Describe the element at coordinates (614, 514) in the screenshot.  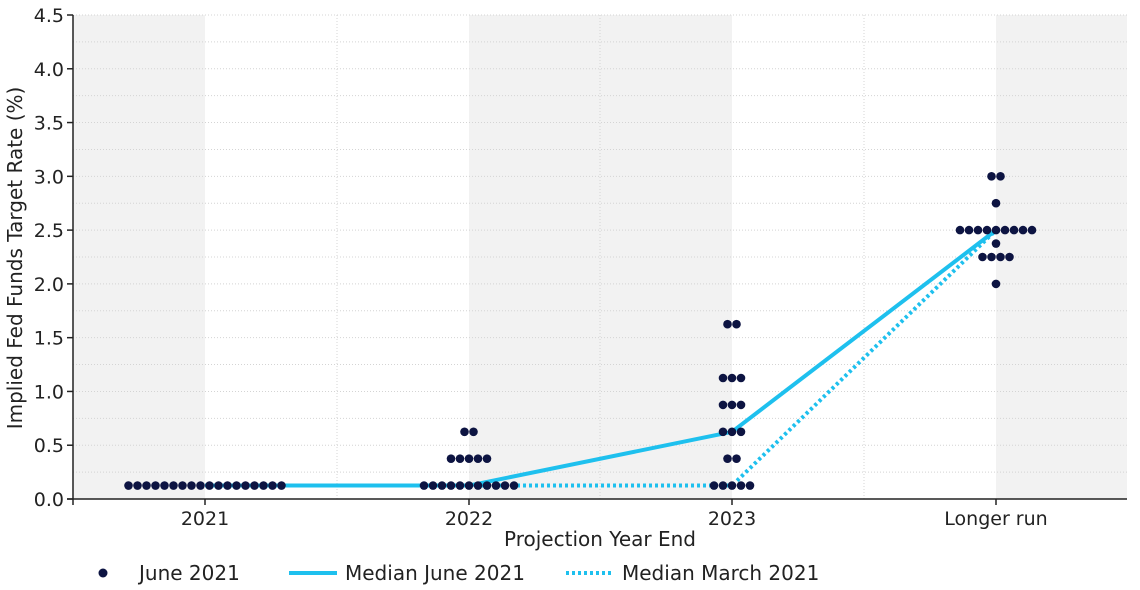
I see `x-tick-labels: 2021 2022 2023 Longer run` at that location.